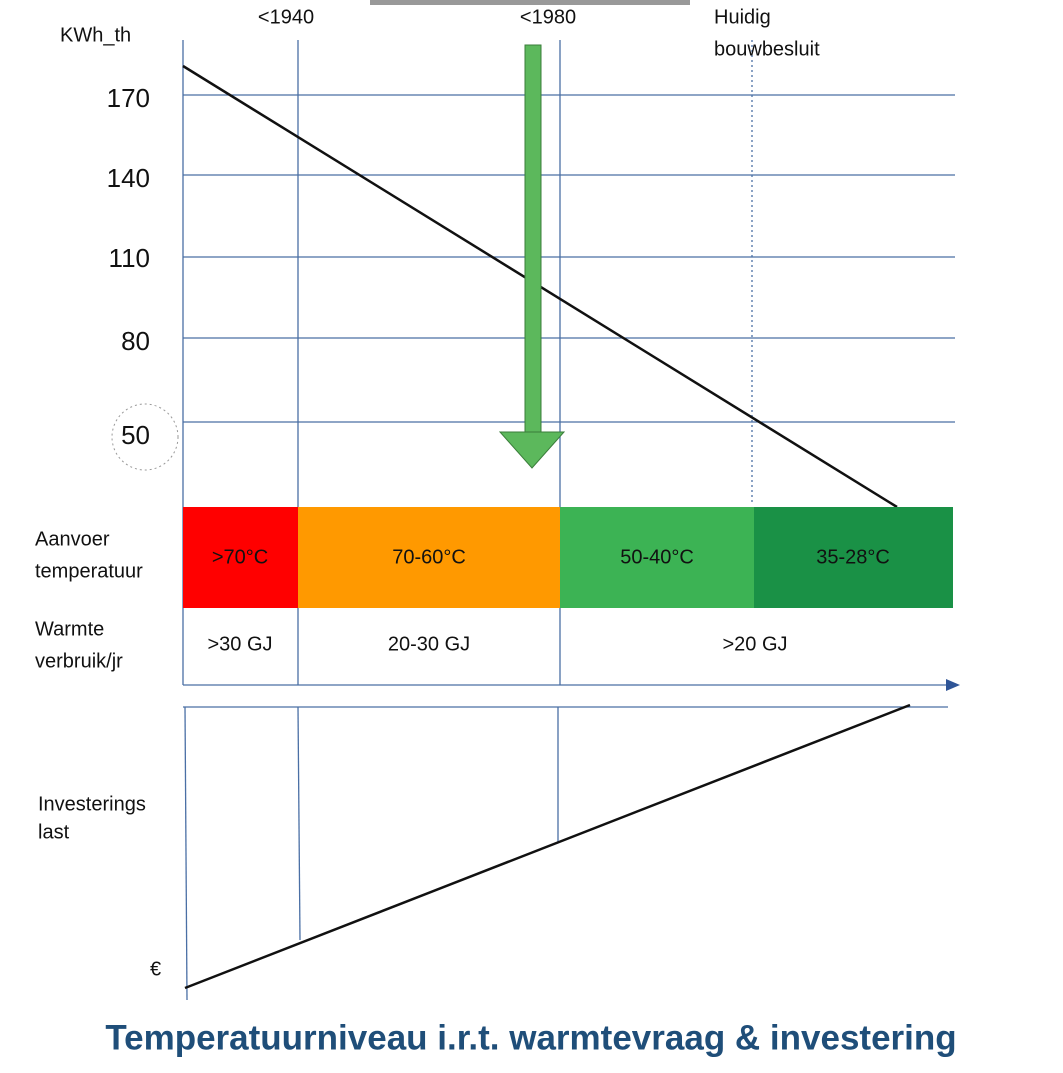  I want to click on usage-cell: >30 GJ, so click(239, 644).